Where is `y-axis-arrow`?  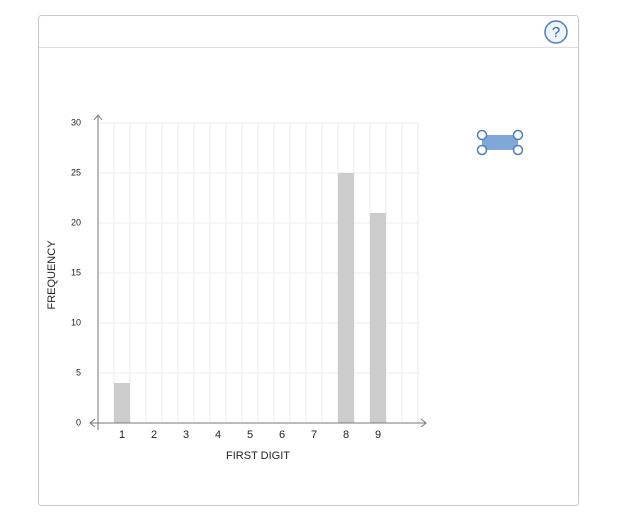
y-axis-arrow is located at coordinates (98, 117).